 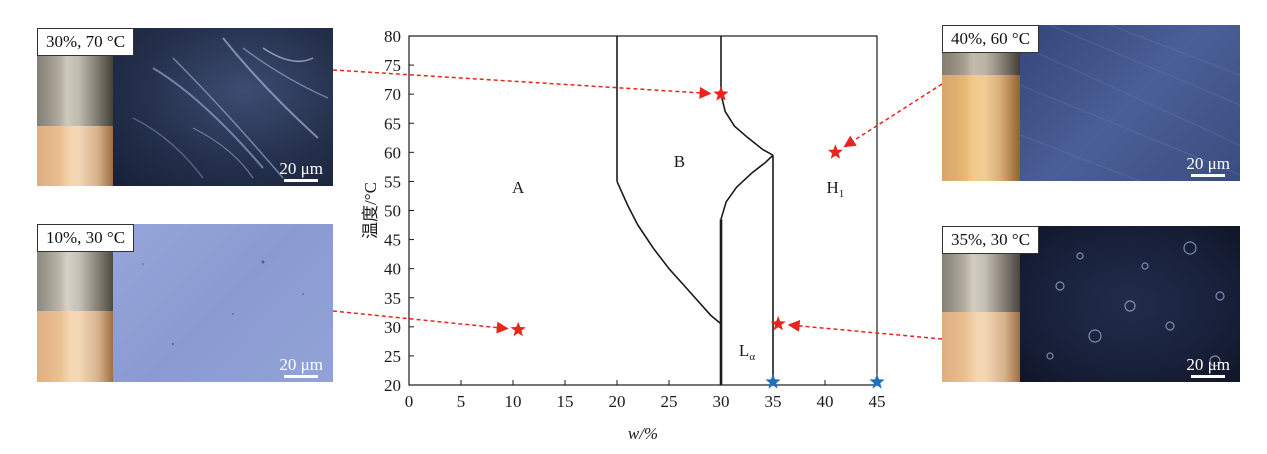 What do you see at coordinates (669, 401) in the screenshot?
I see `x-tick-label: 25` at bounding box center [669, 401].